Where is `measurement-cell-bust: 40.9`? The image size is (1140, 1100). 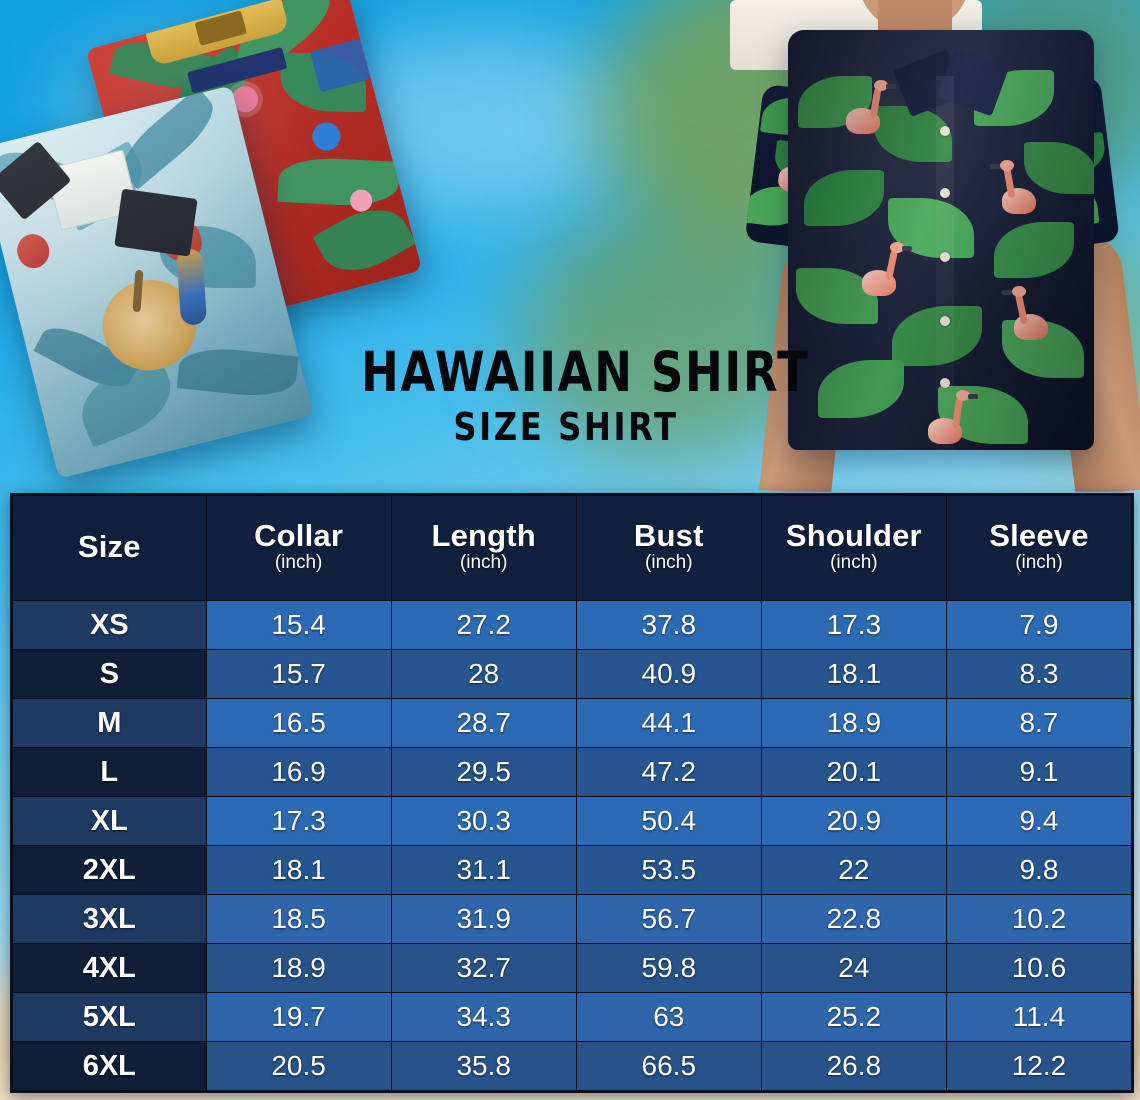
measurement-cell-bust: 40.9 is located at coordinates (668, 674).